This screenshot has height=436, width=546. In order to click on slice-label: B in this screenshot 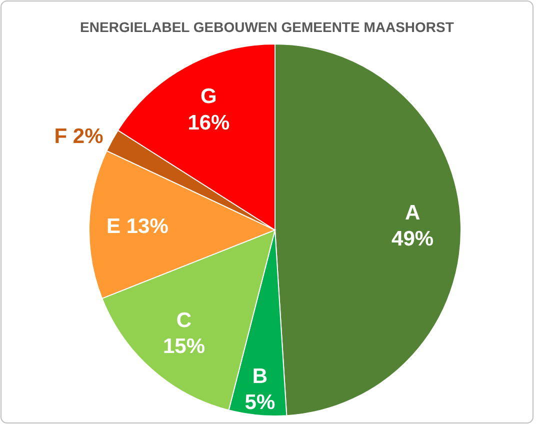, I will do `click(260, 376)`.